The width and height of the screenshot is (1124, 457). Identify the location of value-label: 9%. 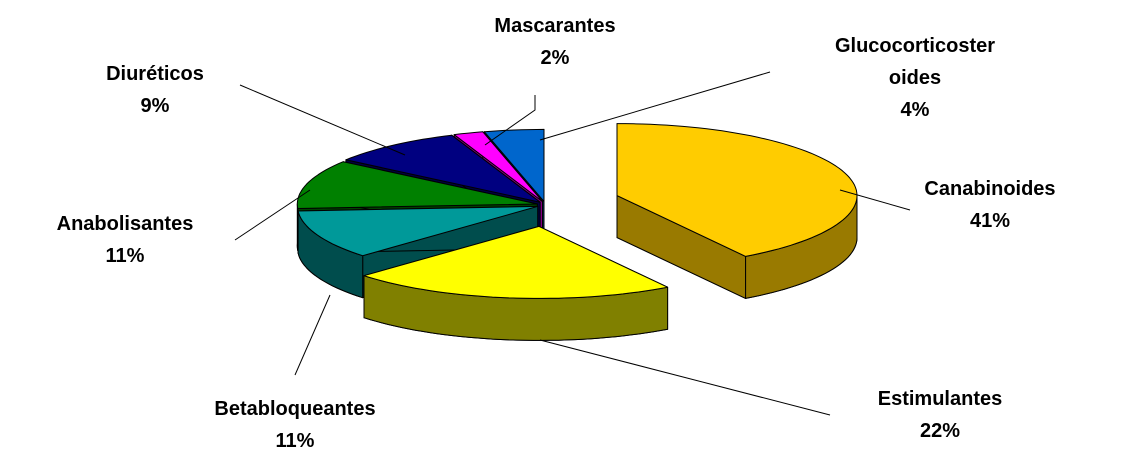
(155, 106).